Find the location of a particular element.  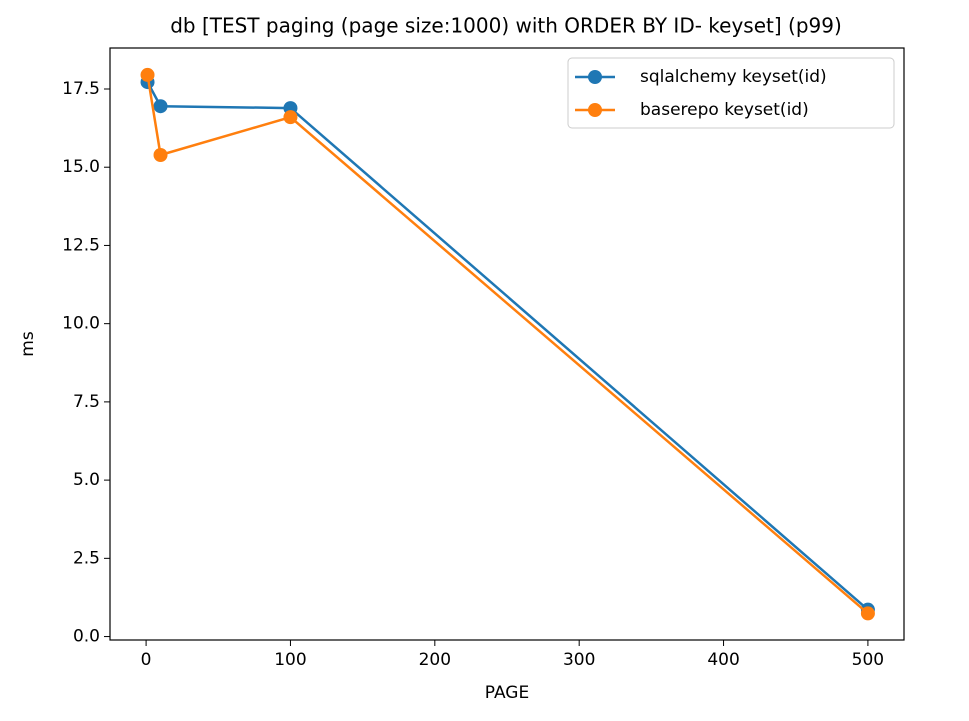

legend-box is located at coordinates (731, 93).